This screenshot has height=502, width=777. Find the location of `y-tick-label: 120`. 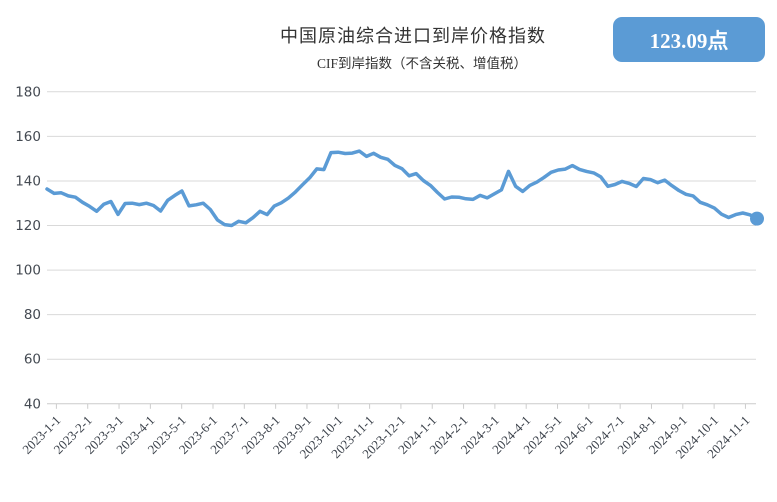

y-tick-label: 120 is located at coordinates (28, 226).